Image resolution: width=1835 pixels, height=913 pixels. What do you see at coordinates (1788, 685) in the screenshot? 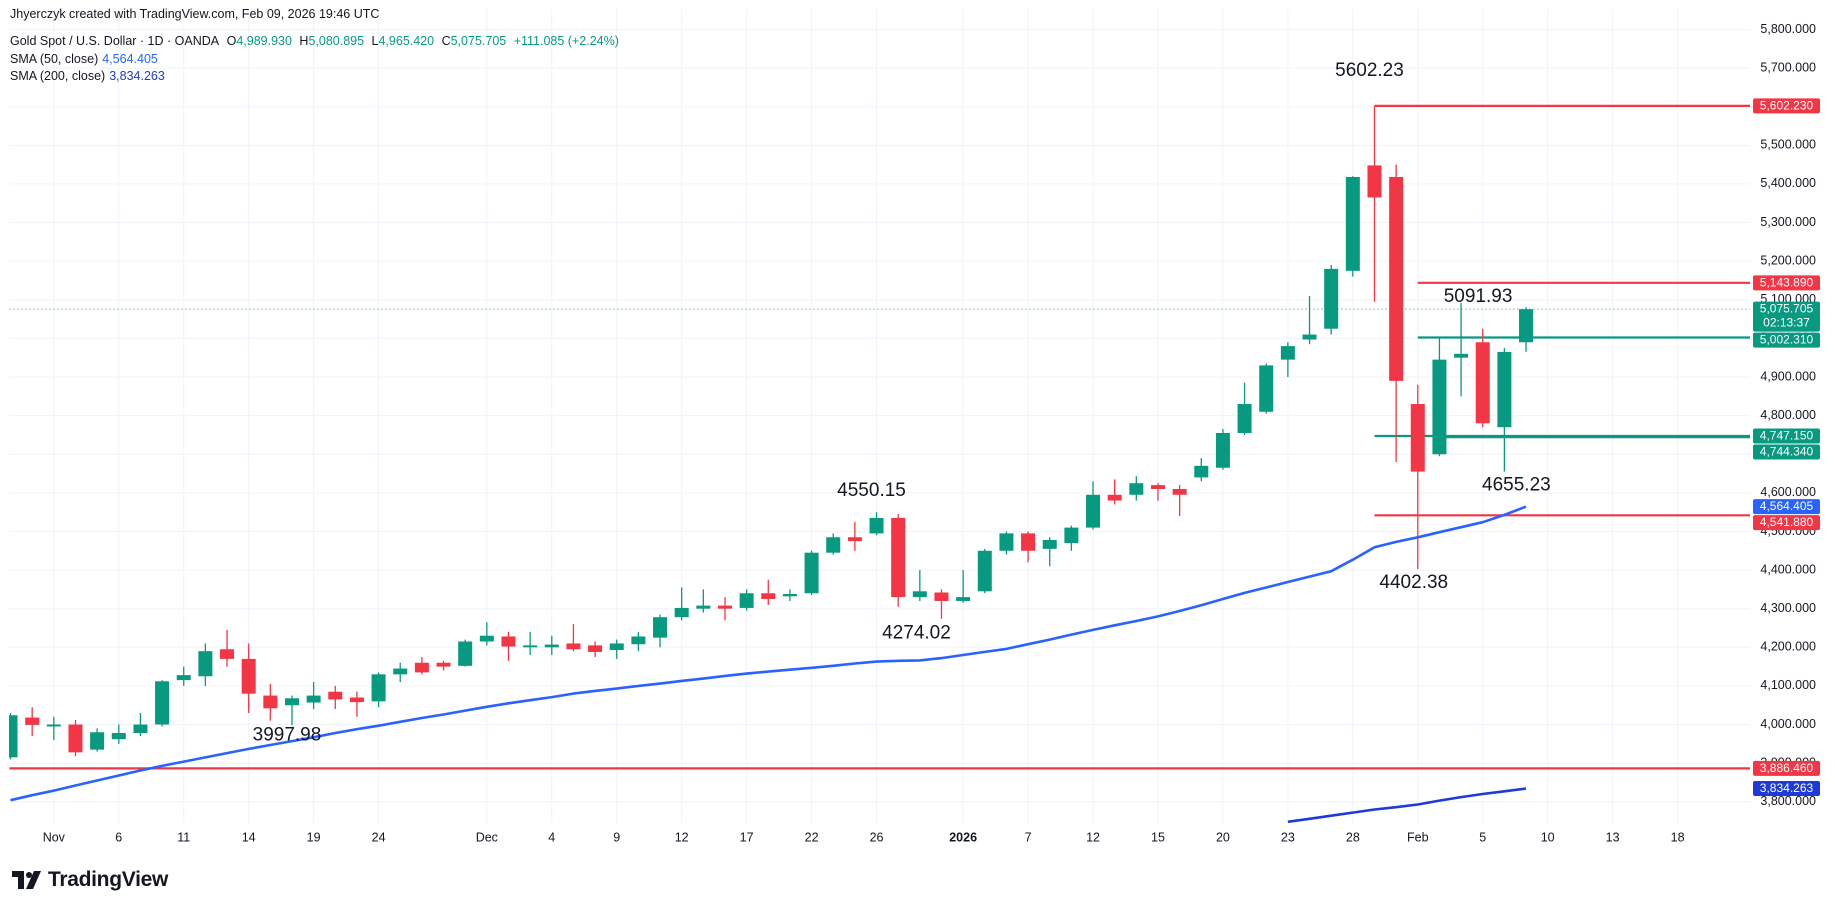
I see `y-tick-label: 4,100.000` at bounding box center [1788, 685].